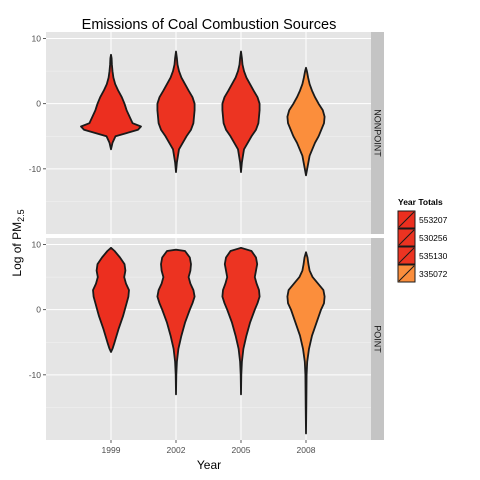  I want to click on violin-nonpoint-2008, so click(306, 121).